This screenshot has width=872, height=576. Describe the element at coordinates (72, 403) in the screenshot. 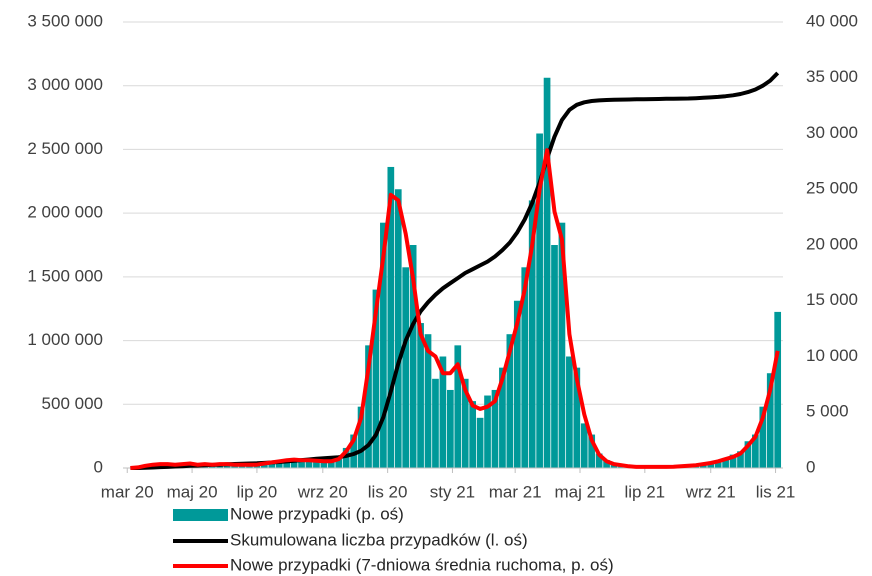

I see `y-tick-label: 500 000` at that location.